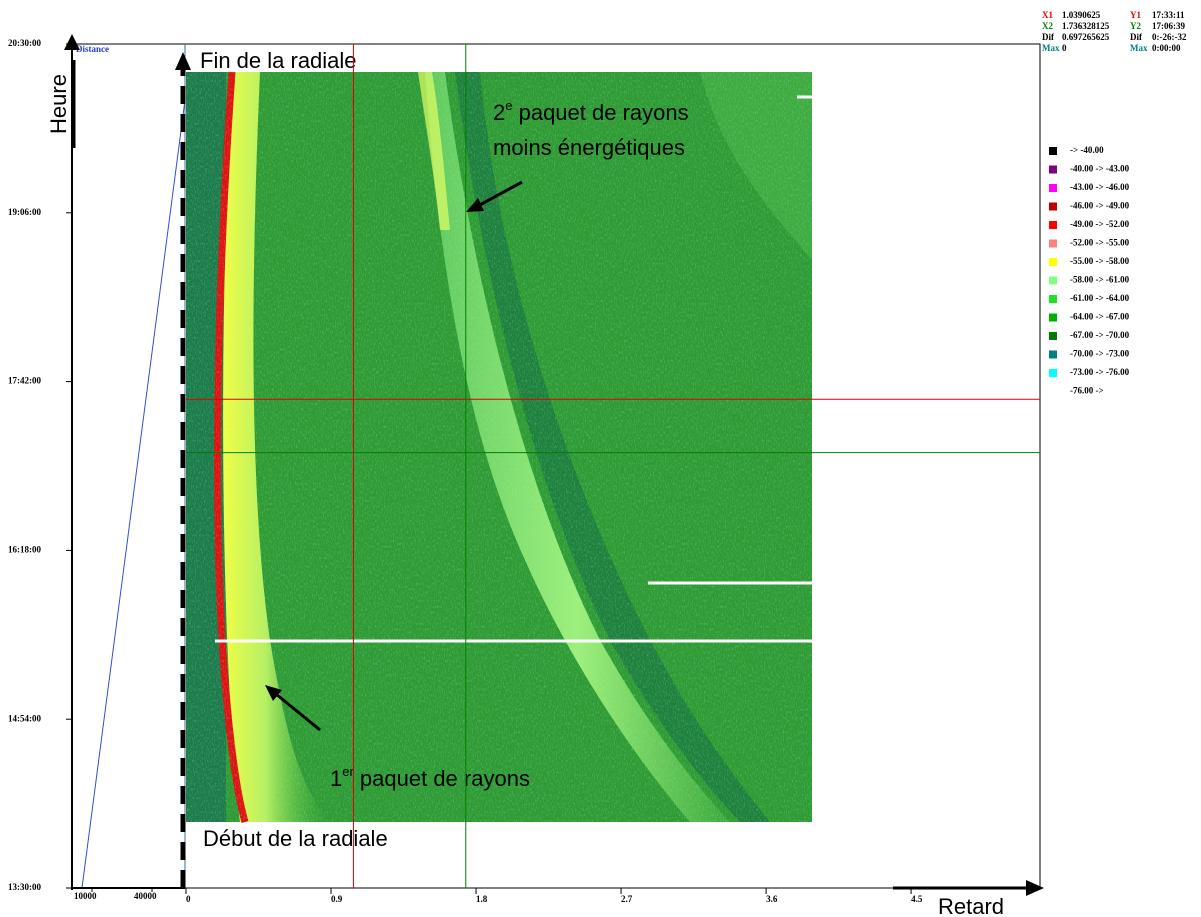  I want to click on annotation-part: 2, so click(499, 112).